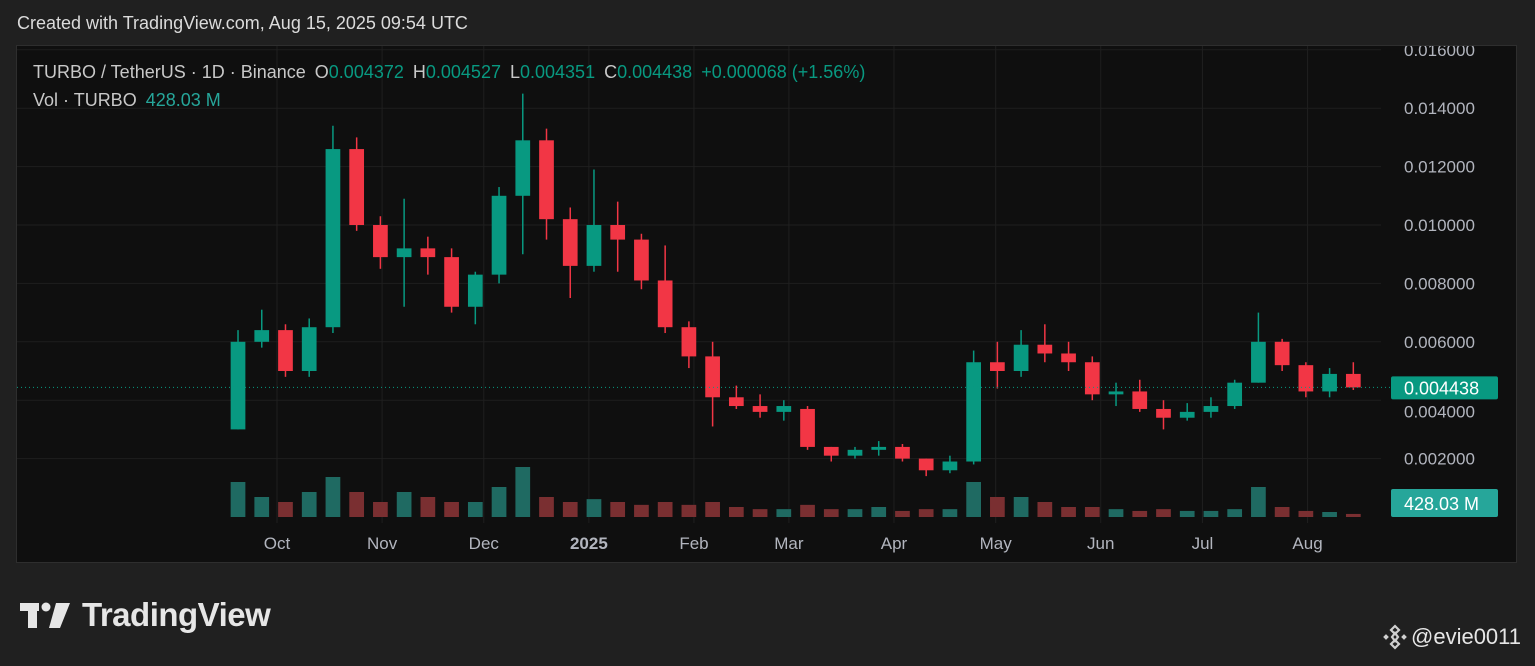  Describe the element at coordinates (1466, 636) in the screenshot. I see `author-handle: @evie0011` at that location.